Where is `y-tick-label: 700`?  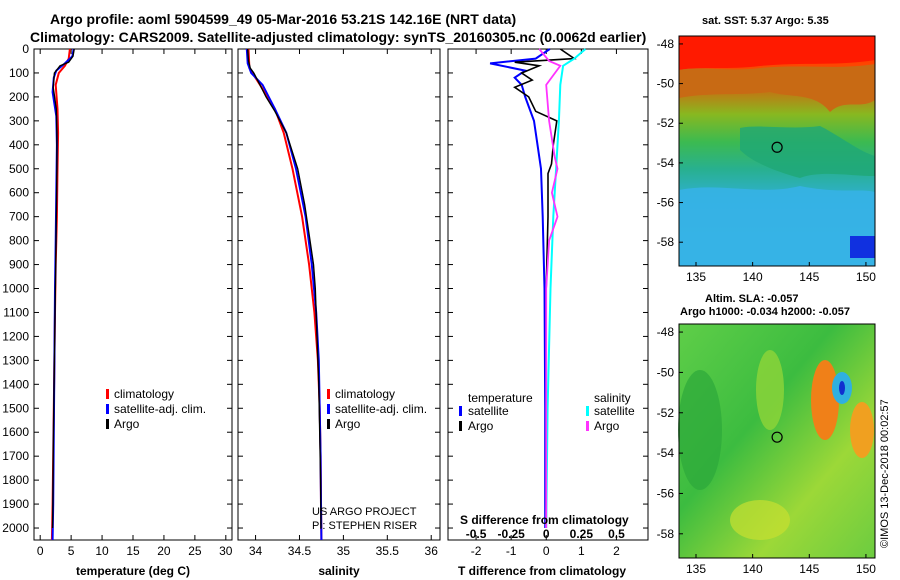 y-tick-label: 700 is located at coordinates (19, 217).